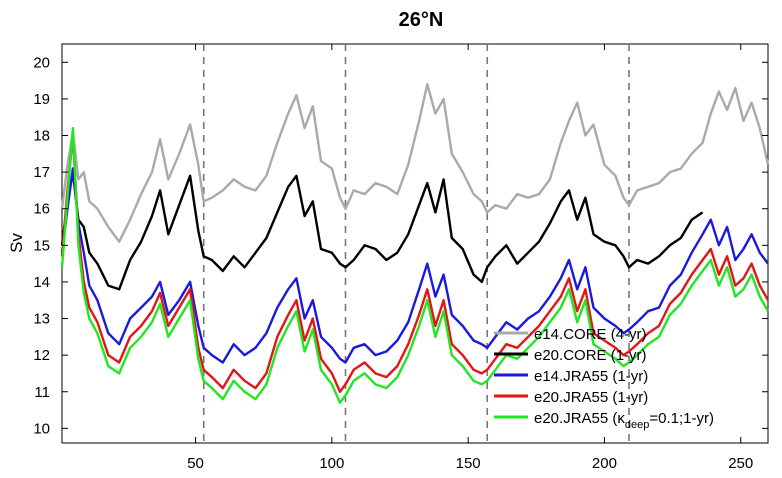 This screenshot has height=478, width=782. I want to click on legend-label-3: e14.JRA55 (1-yr), so click(591, 376).